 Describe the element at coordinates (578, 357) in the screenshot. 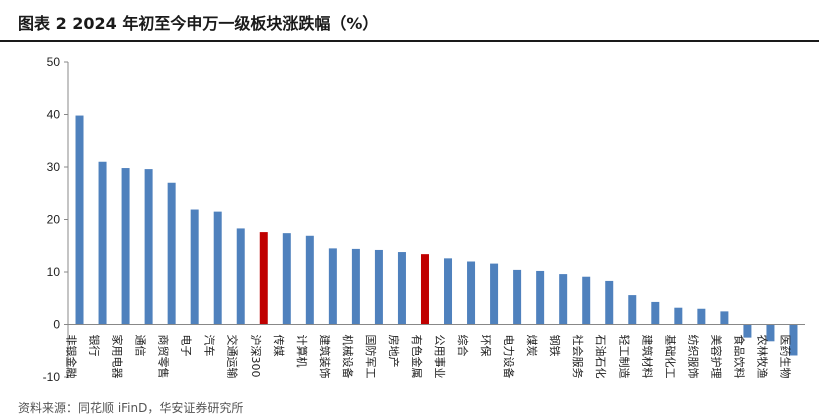

I see `category-label: 社会服务` at that location.